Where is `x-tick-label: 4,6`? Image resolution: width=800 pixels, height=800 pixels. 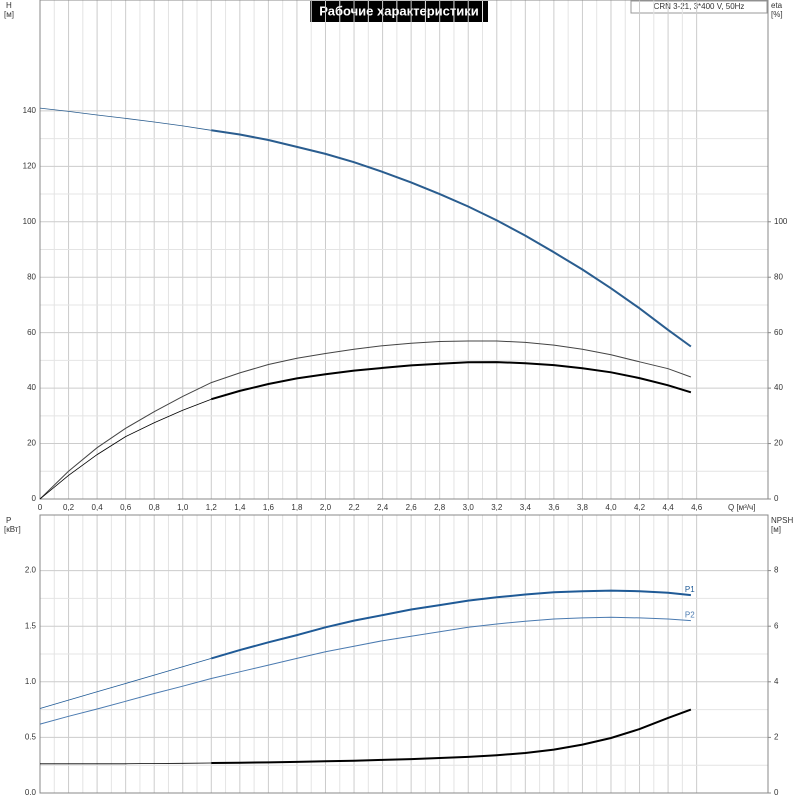 x-tick-label: 4,6 is located at coordinates (697, 507).